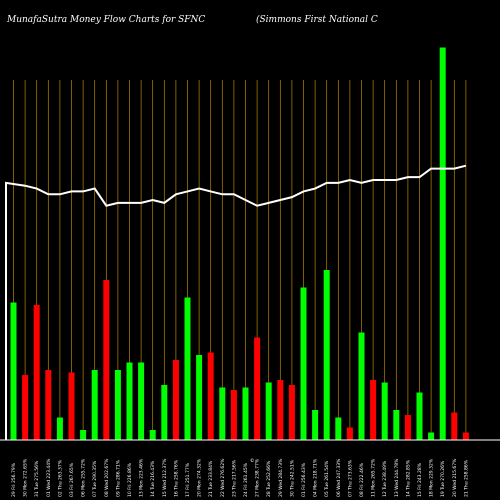  What do you see at coordinates (455, 477) in the screenshot?
I see `x-tick-label: 20 Wed 215.67%` at bounding box center [455, 477].